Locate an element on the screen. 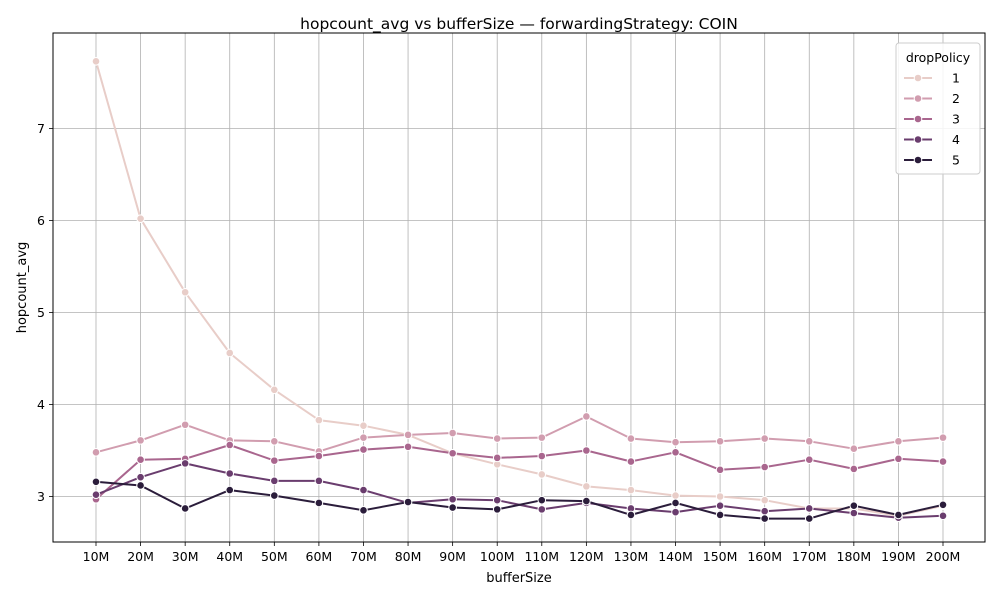 This screenshot has width=1000, height=600. x-tick-label: 10M is located at coordinates (96, 556).